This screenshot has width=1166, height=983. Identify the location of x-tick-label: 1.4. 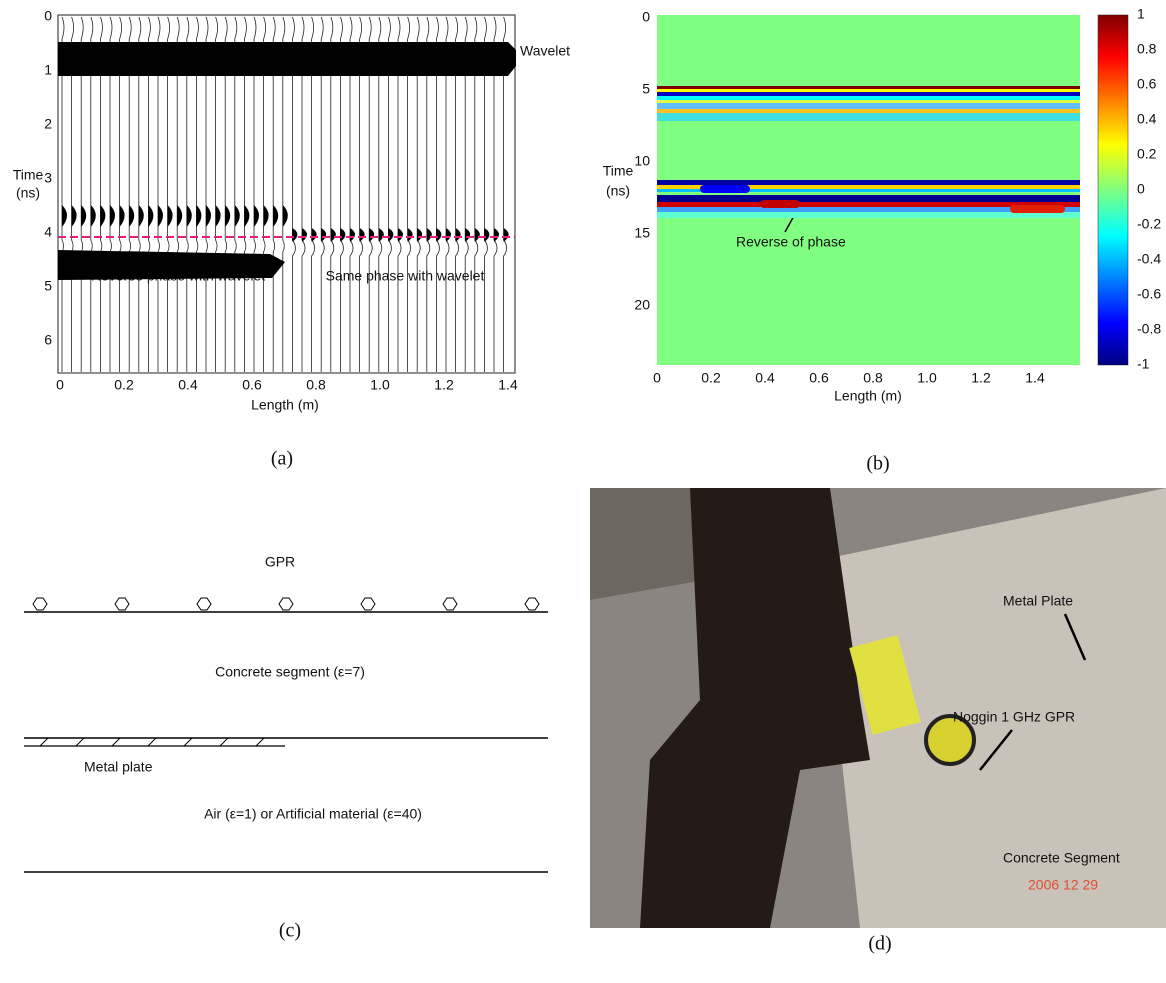
(508, 385).